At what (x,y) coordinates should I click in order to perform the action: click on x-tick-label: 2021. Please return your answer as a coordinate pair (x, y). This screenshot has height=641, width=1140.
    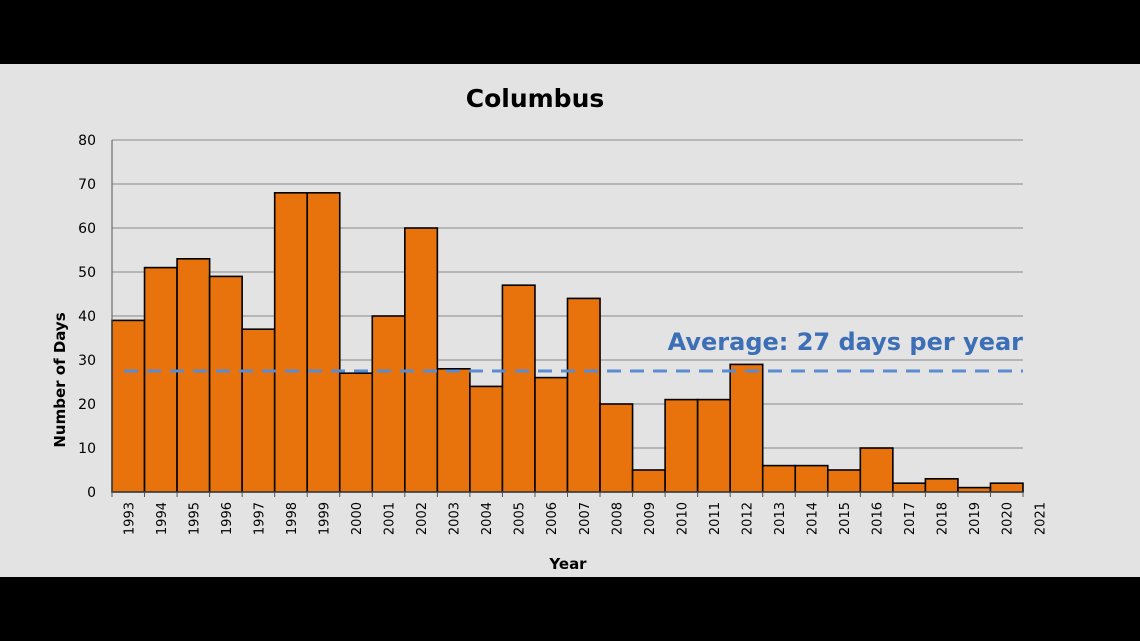
    Looking at the image, I should click on (1040, 518).